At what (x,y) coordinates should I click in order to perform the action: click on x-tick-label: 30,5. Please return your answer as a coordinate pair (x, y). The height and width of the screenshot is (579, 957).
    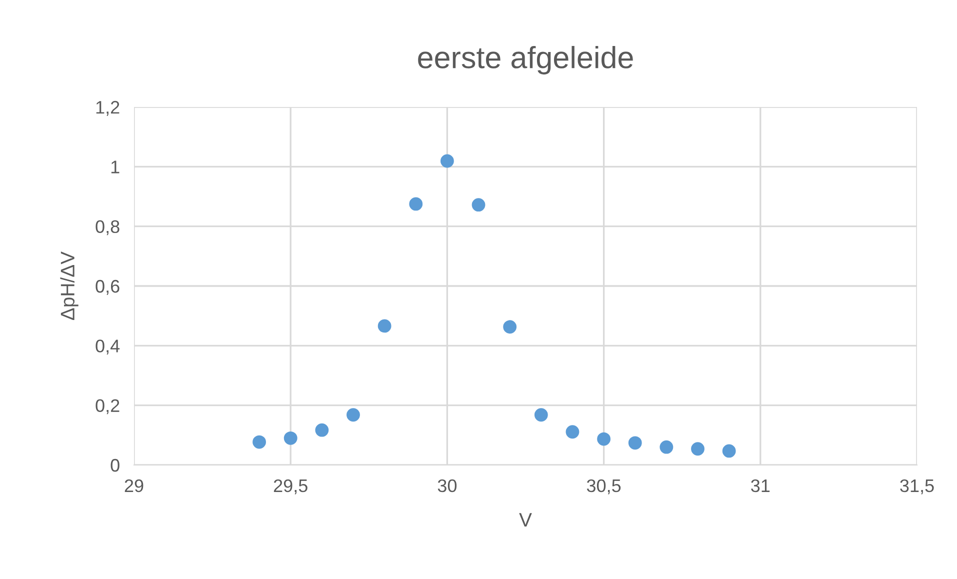
    Looking at the image, I should click on (603, 486).